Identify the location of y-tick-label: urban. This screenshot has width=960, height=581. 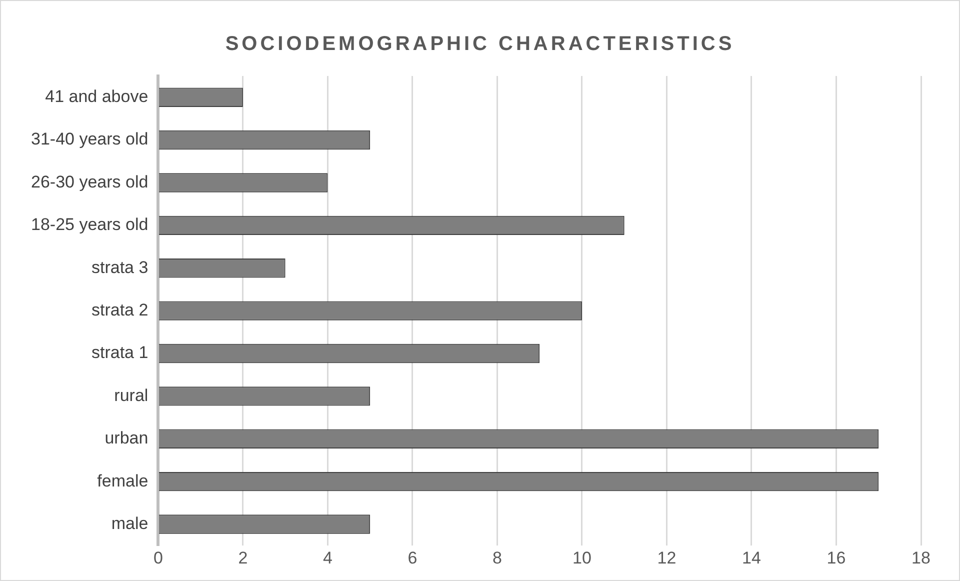
(126, 438).